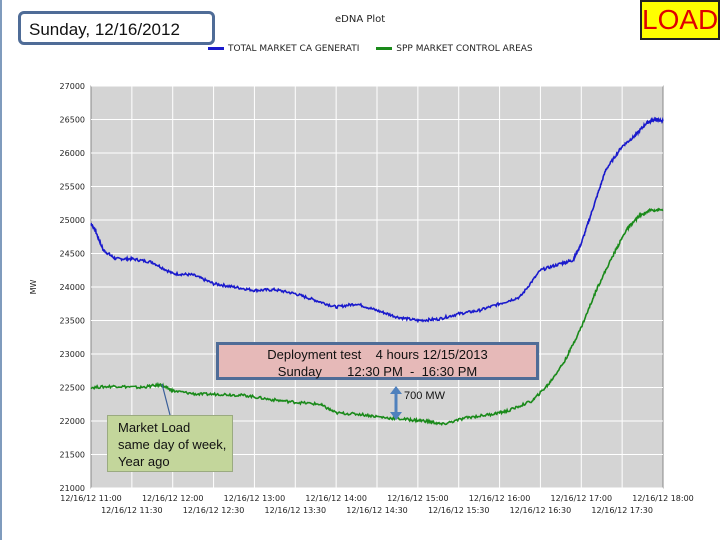 This screenshot has height=540, width=720. Describe the element at coordinates (336, 498) in the screenshot. I see `x-tick-label: 12/16/12 14:00` at that location.